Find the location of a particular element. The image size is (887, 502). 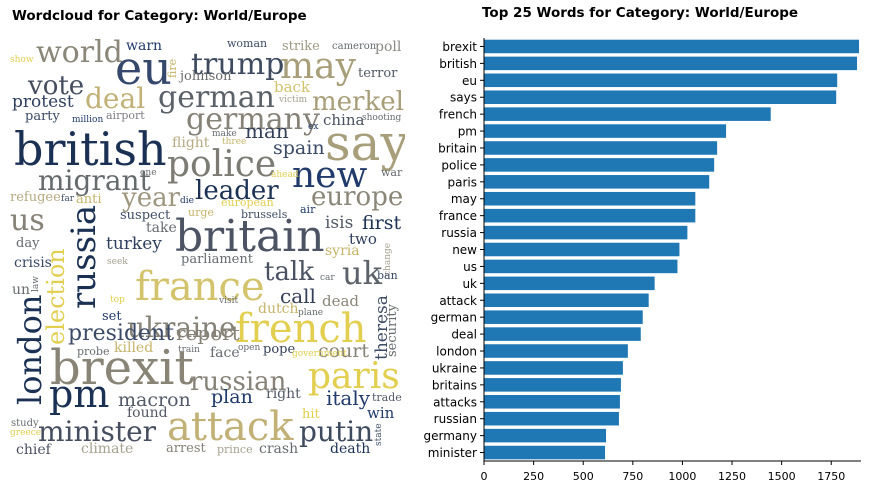

bar-new is located at coordinates (582, 249).